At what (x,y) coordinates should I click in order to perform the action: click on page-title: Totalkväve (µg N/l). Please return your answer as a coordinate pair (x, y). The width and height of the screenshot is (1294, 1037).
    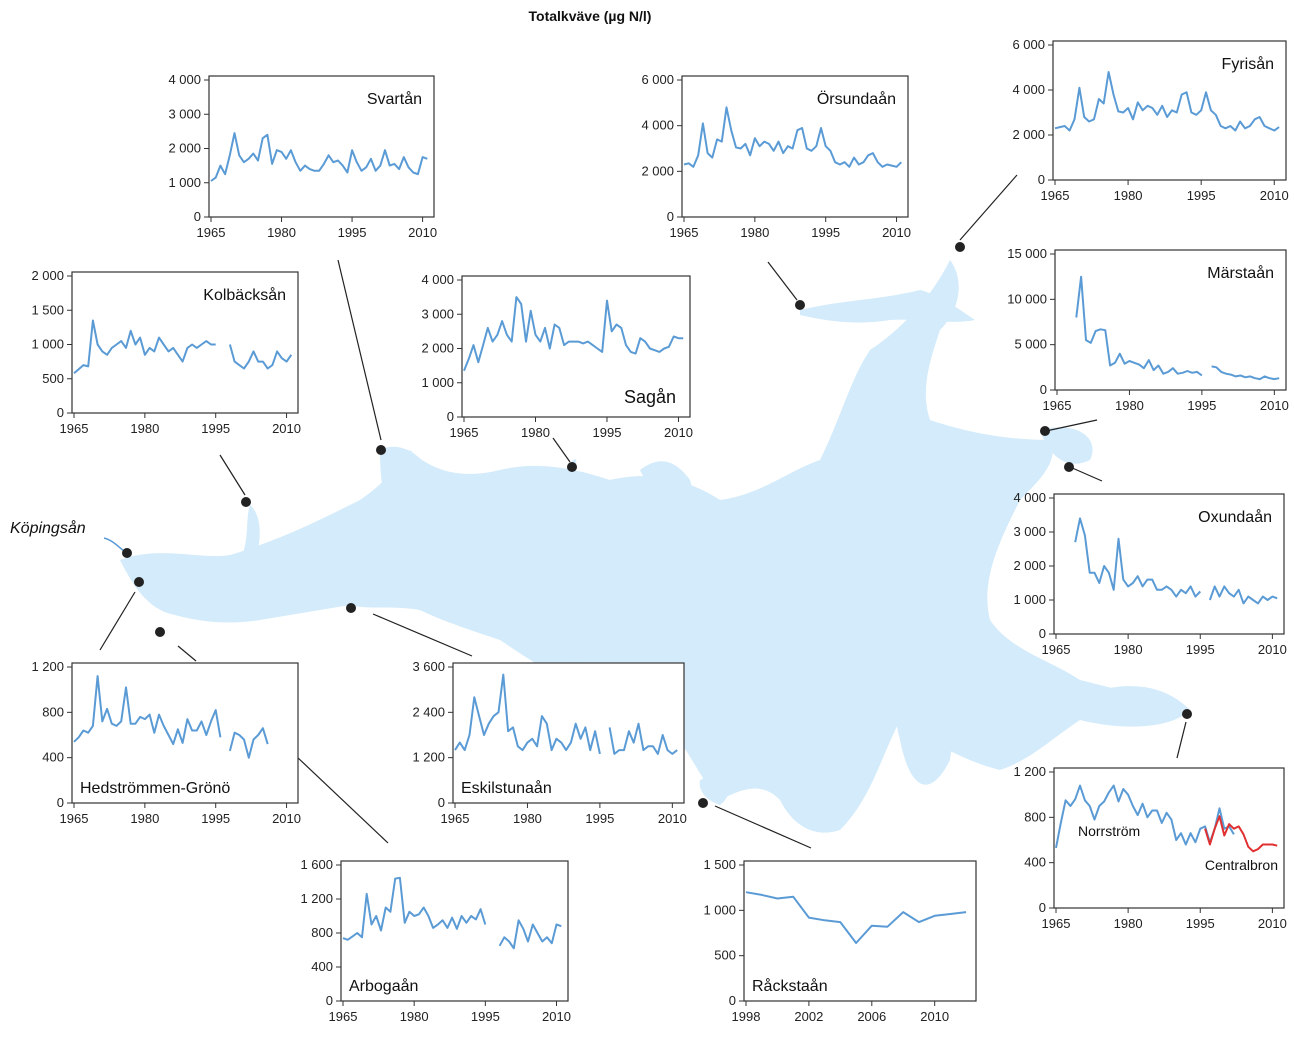
    Looking at the image, I should click on (590, 16).